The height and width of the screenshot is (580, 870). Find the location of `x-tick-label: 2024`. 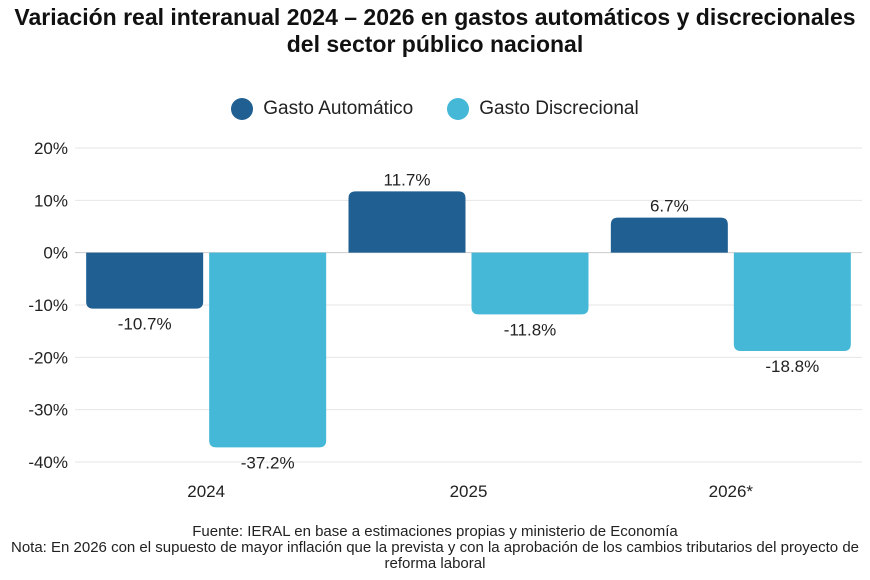

x-tick-label: 2024 is located at coordinates (206, 491).